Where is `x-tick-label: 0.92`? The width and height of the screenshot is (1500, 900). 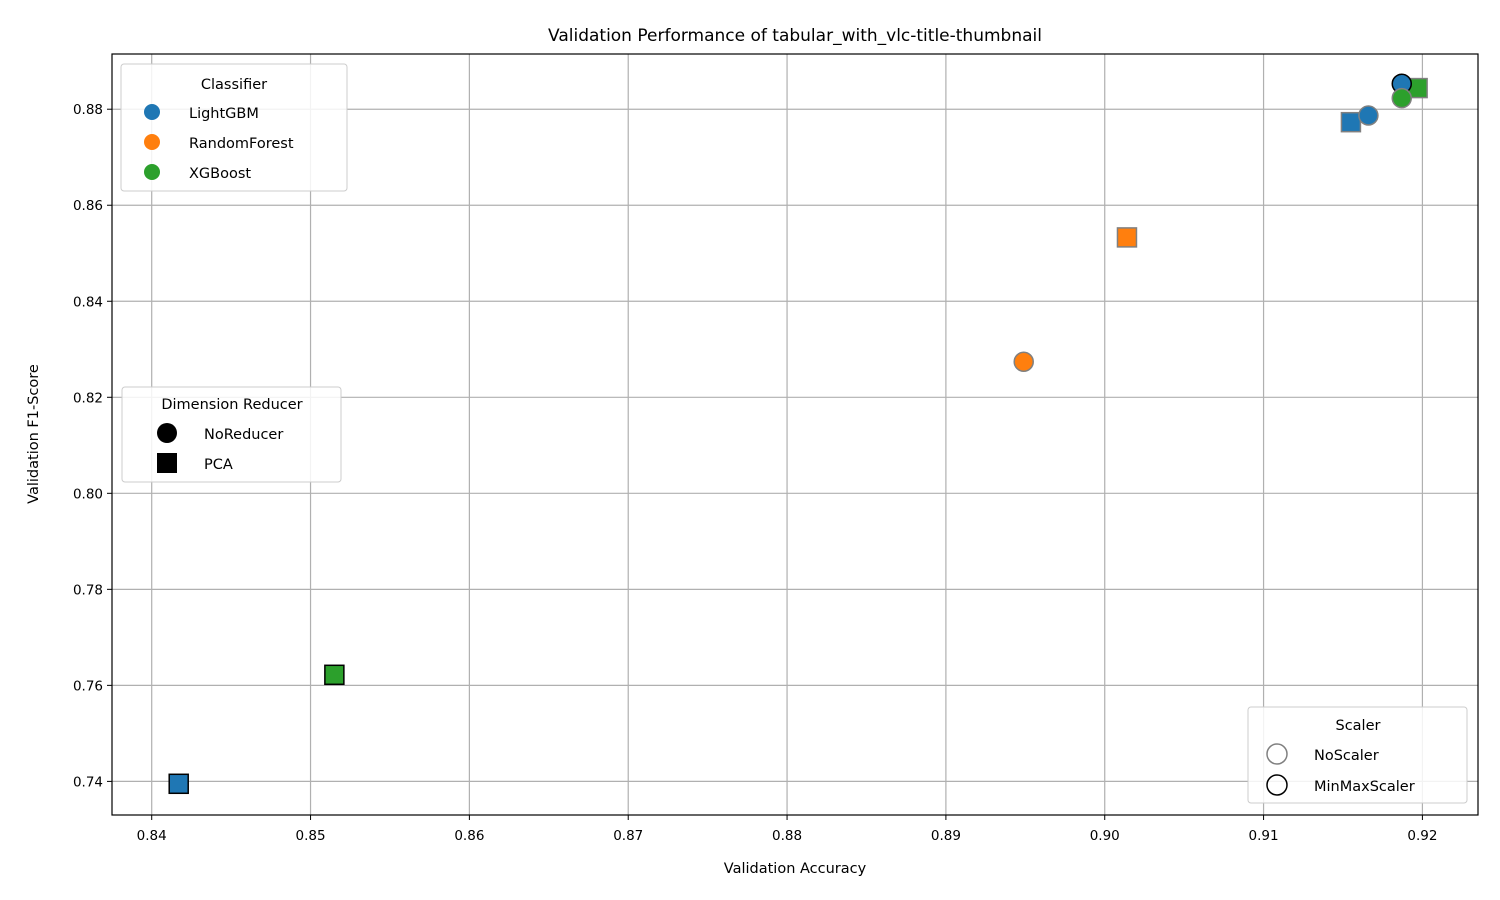 x-tick-label: 0.92 is located at coordinates (1422, 836).